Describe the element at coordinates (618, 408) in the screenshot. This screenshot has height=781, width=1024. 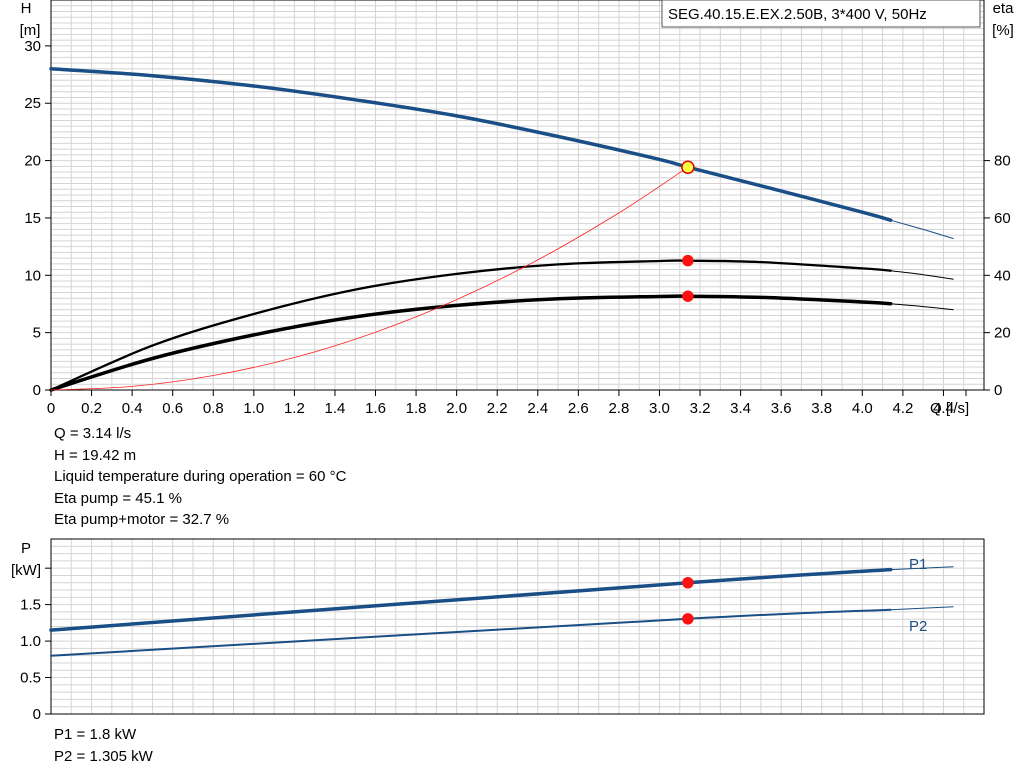
I see `x-tick-label: 2.8` at that location.